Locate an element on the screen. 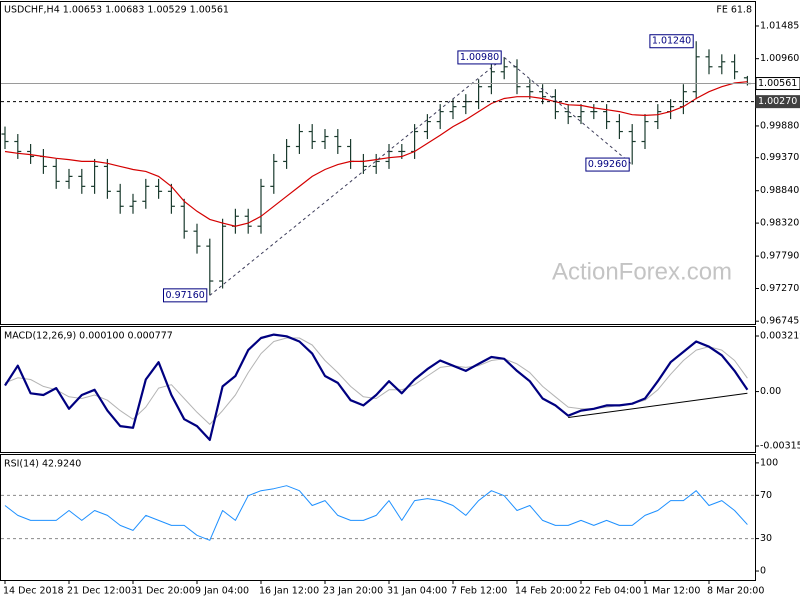 The width and height of the screenshot is (800, 600). y-tick-label: 30 is located at coordinates (766, 538).